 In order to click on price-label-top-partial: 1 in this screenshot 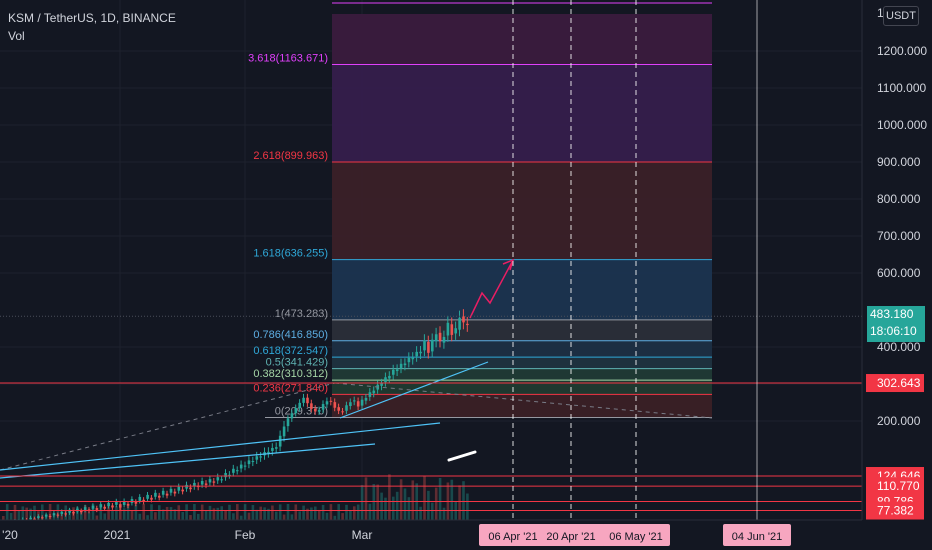, I will do `click(880, 13)`.